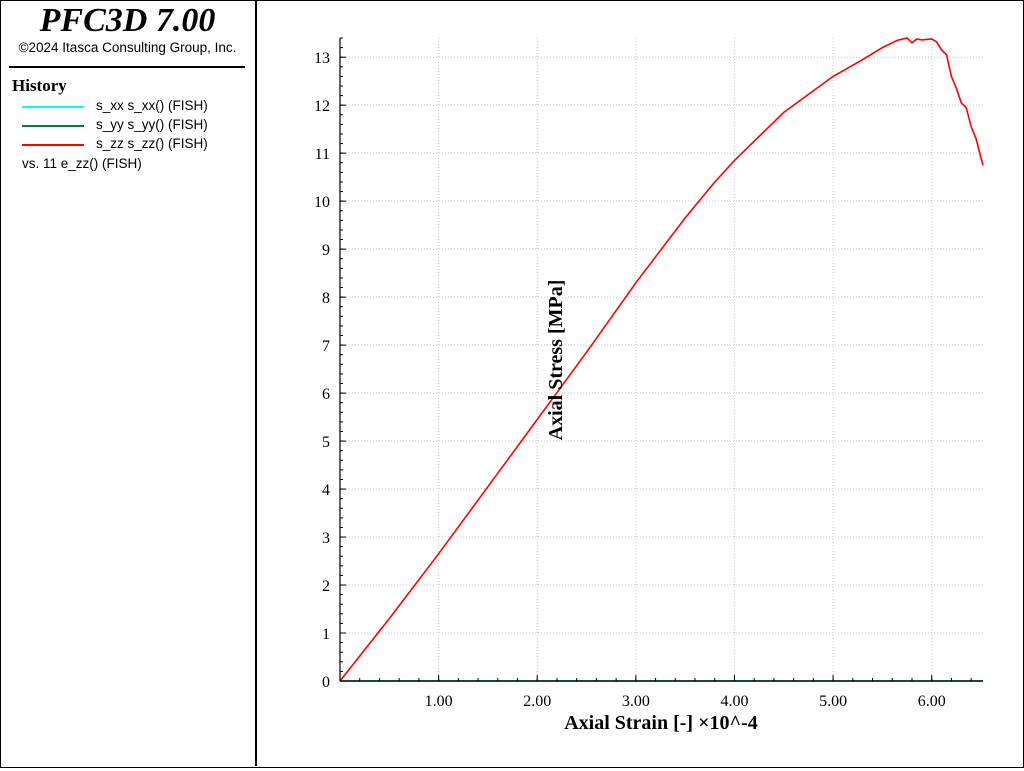 The height and width of the screenshot is (771, 1024). Describe the element at coordinates (833, 701) in the screenshot. I see `x-tick-label: 5.00` at that location.